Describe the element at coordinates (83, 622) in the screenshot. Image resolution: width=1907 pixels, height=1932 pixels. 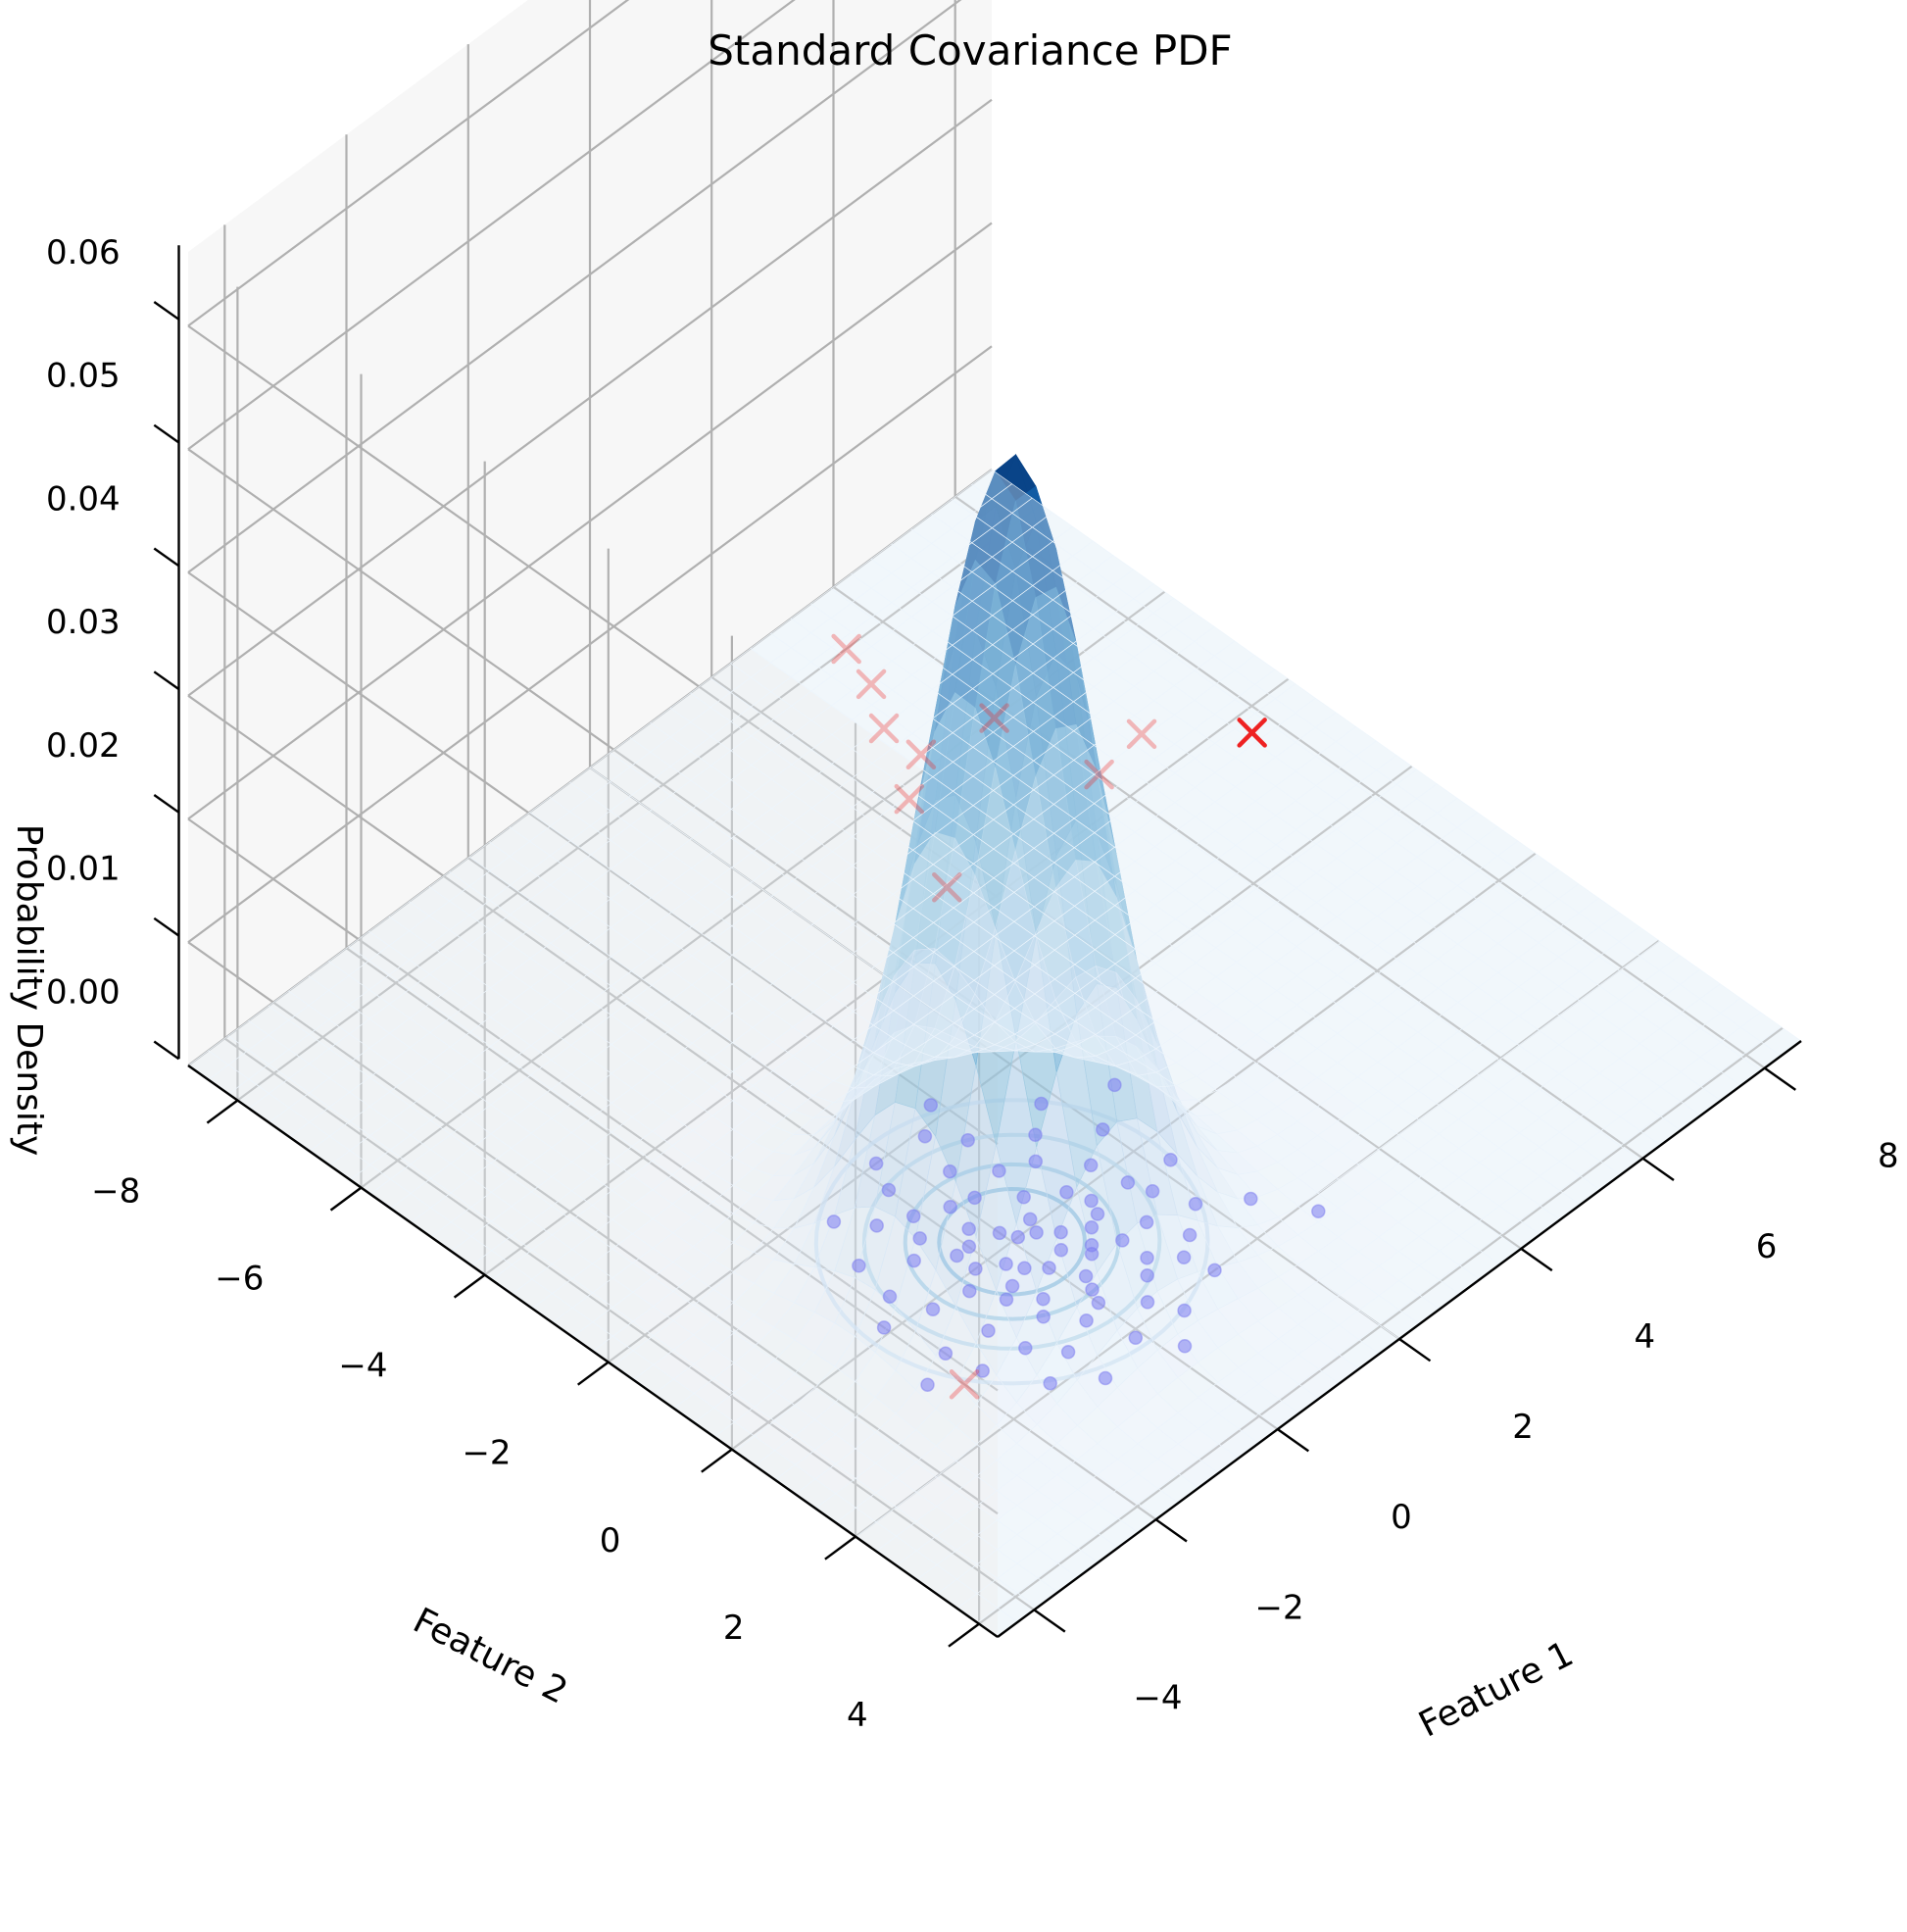
I see `z-tick-label: 0.03` at that location.